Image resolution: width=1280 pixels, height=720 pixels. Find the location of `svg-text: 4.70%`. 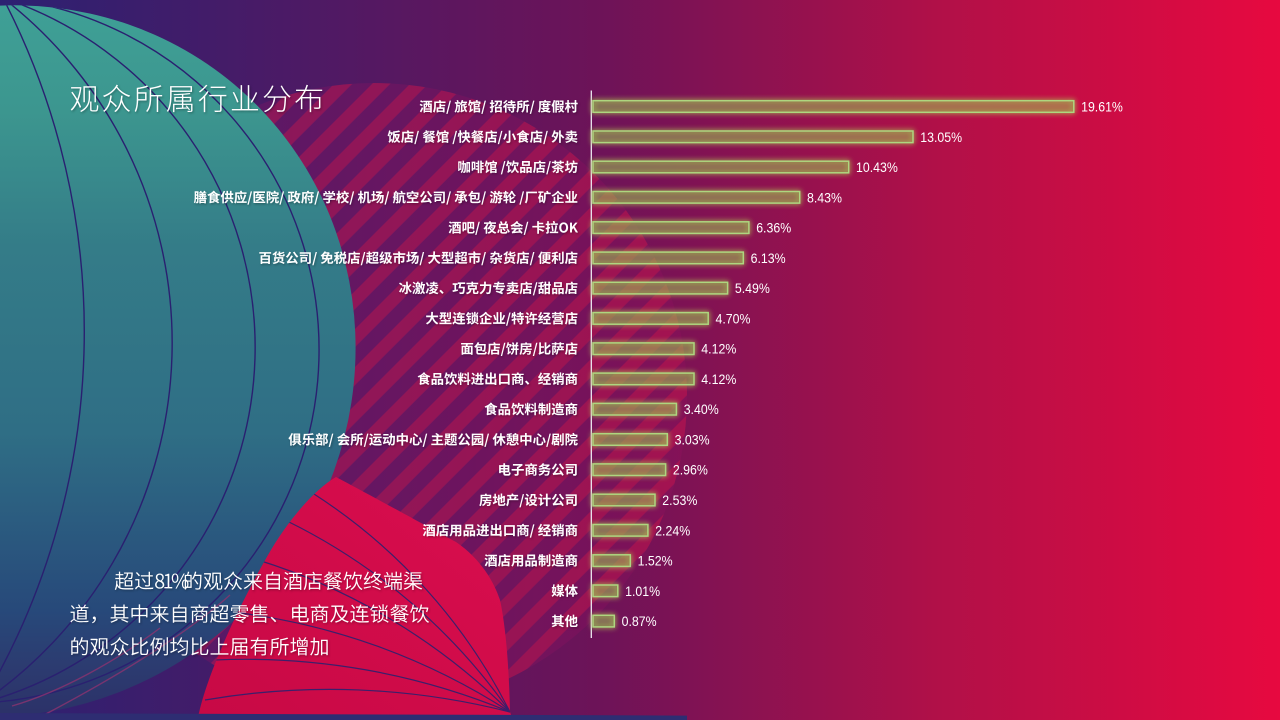

svg-text: 4.70% is located at coordinates (733, 318).